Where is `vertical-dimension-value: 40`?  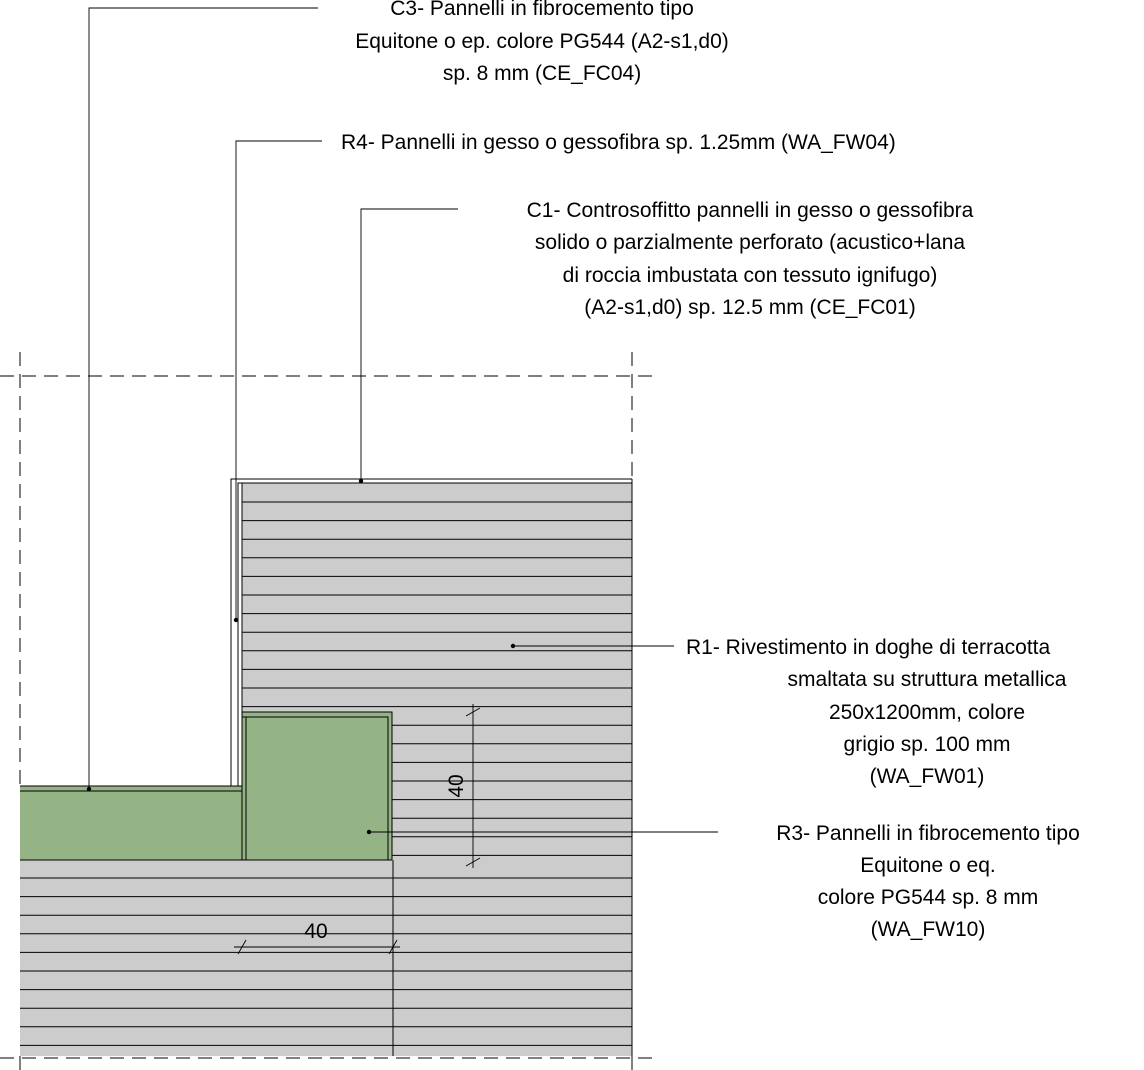 vertical-dimension-value: 40 is located at coordinates (456, 785).